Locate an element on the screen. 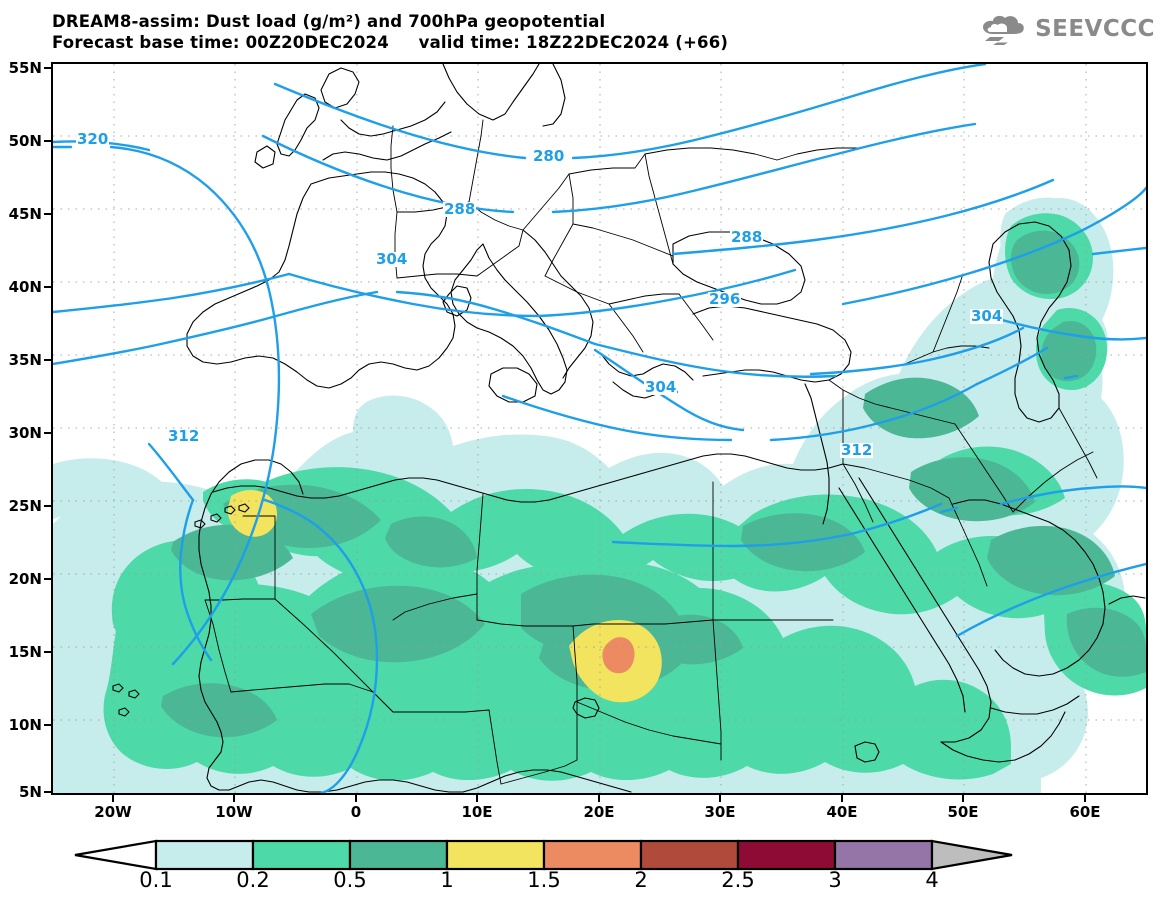  colorbar: 0.1 0.2 0.5 1 1.5 2 2.5 3 4 is located at coordinates (582, 872).